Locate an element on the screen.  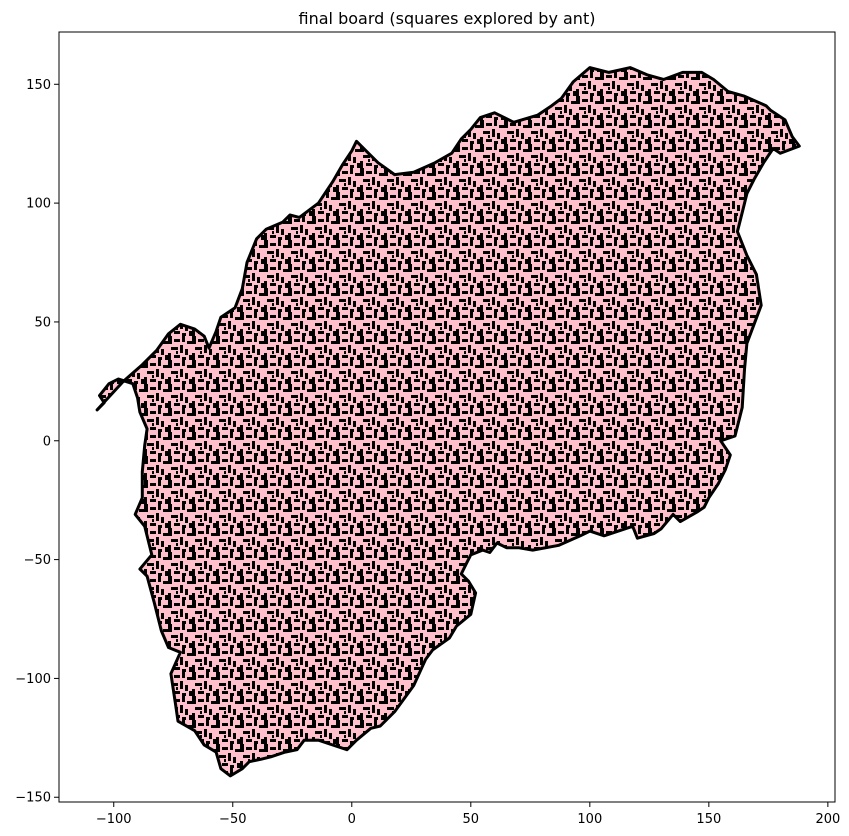
y-tick-label: −100 is located at coordinates (33, 679).